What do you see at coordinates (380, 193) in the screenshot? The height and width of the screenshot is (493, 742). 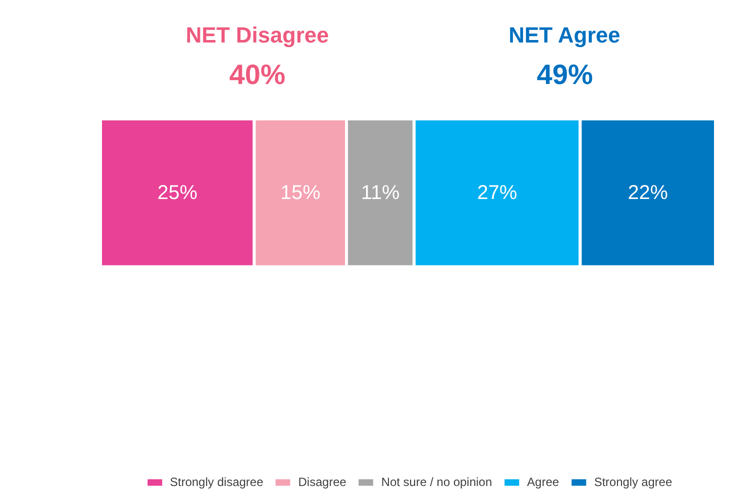 I see `data-label: 11%` at bounding box center [380, 193].